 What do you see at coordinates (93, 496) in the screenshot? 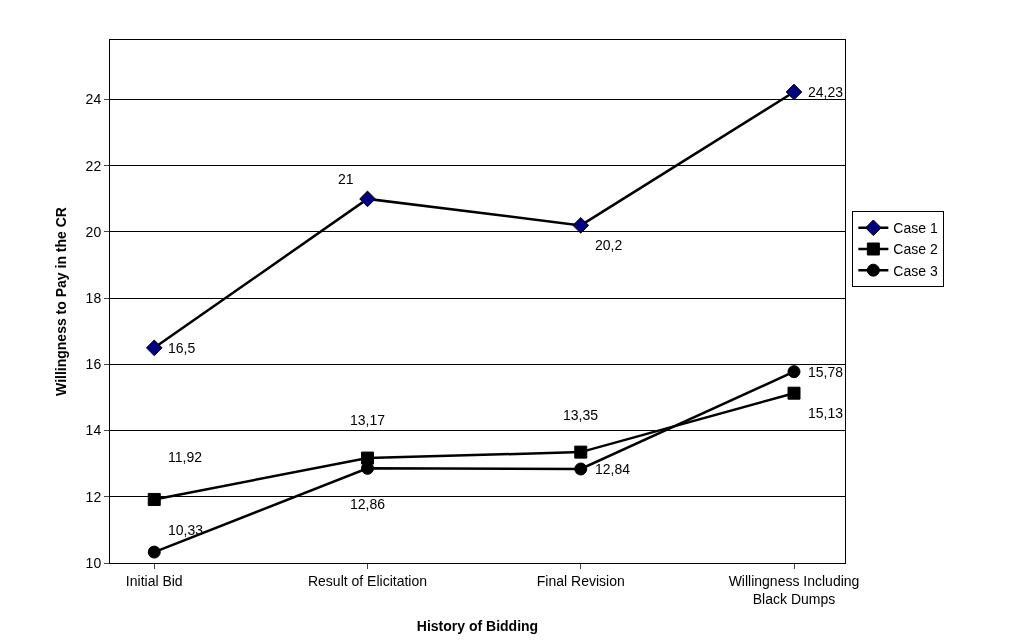
I see `y-tick-label: 12` at bounding box center [93, 496].